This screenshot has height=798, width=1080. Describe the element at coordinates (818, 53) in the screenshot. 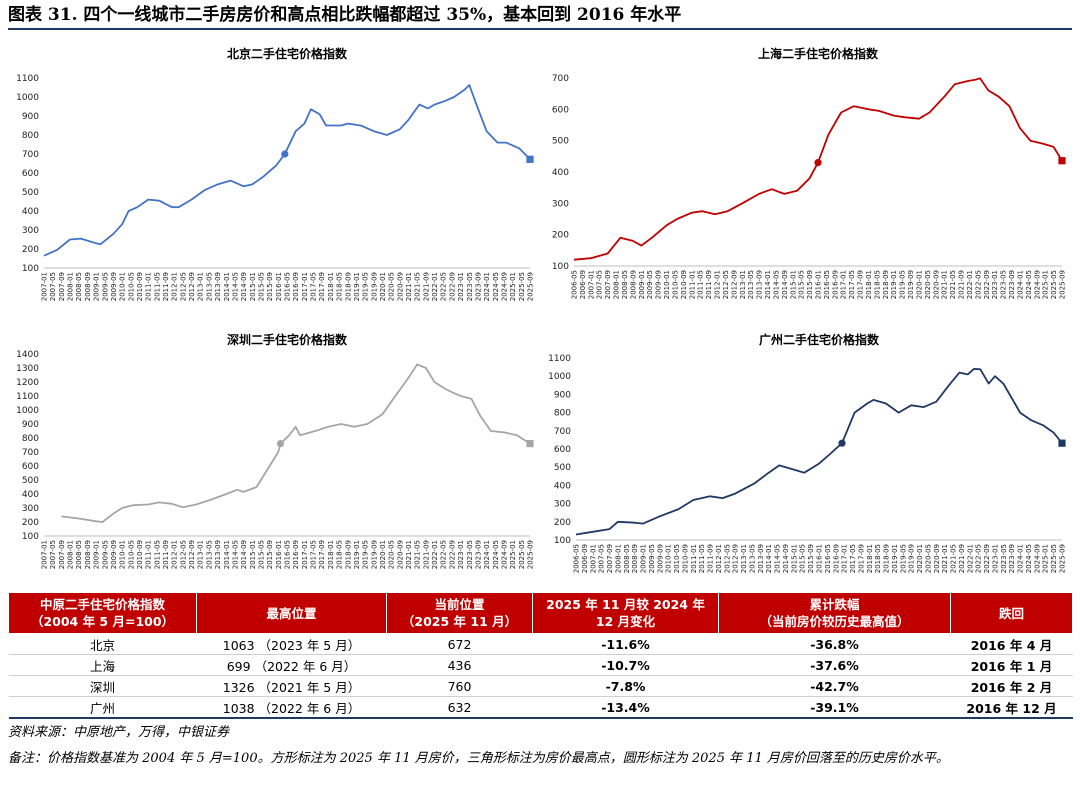

I see `chart-title: 上海二手住宅价格指数` at that location.